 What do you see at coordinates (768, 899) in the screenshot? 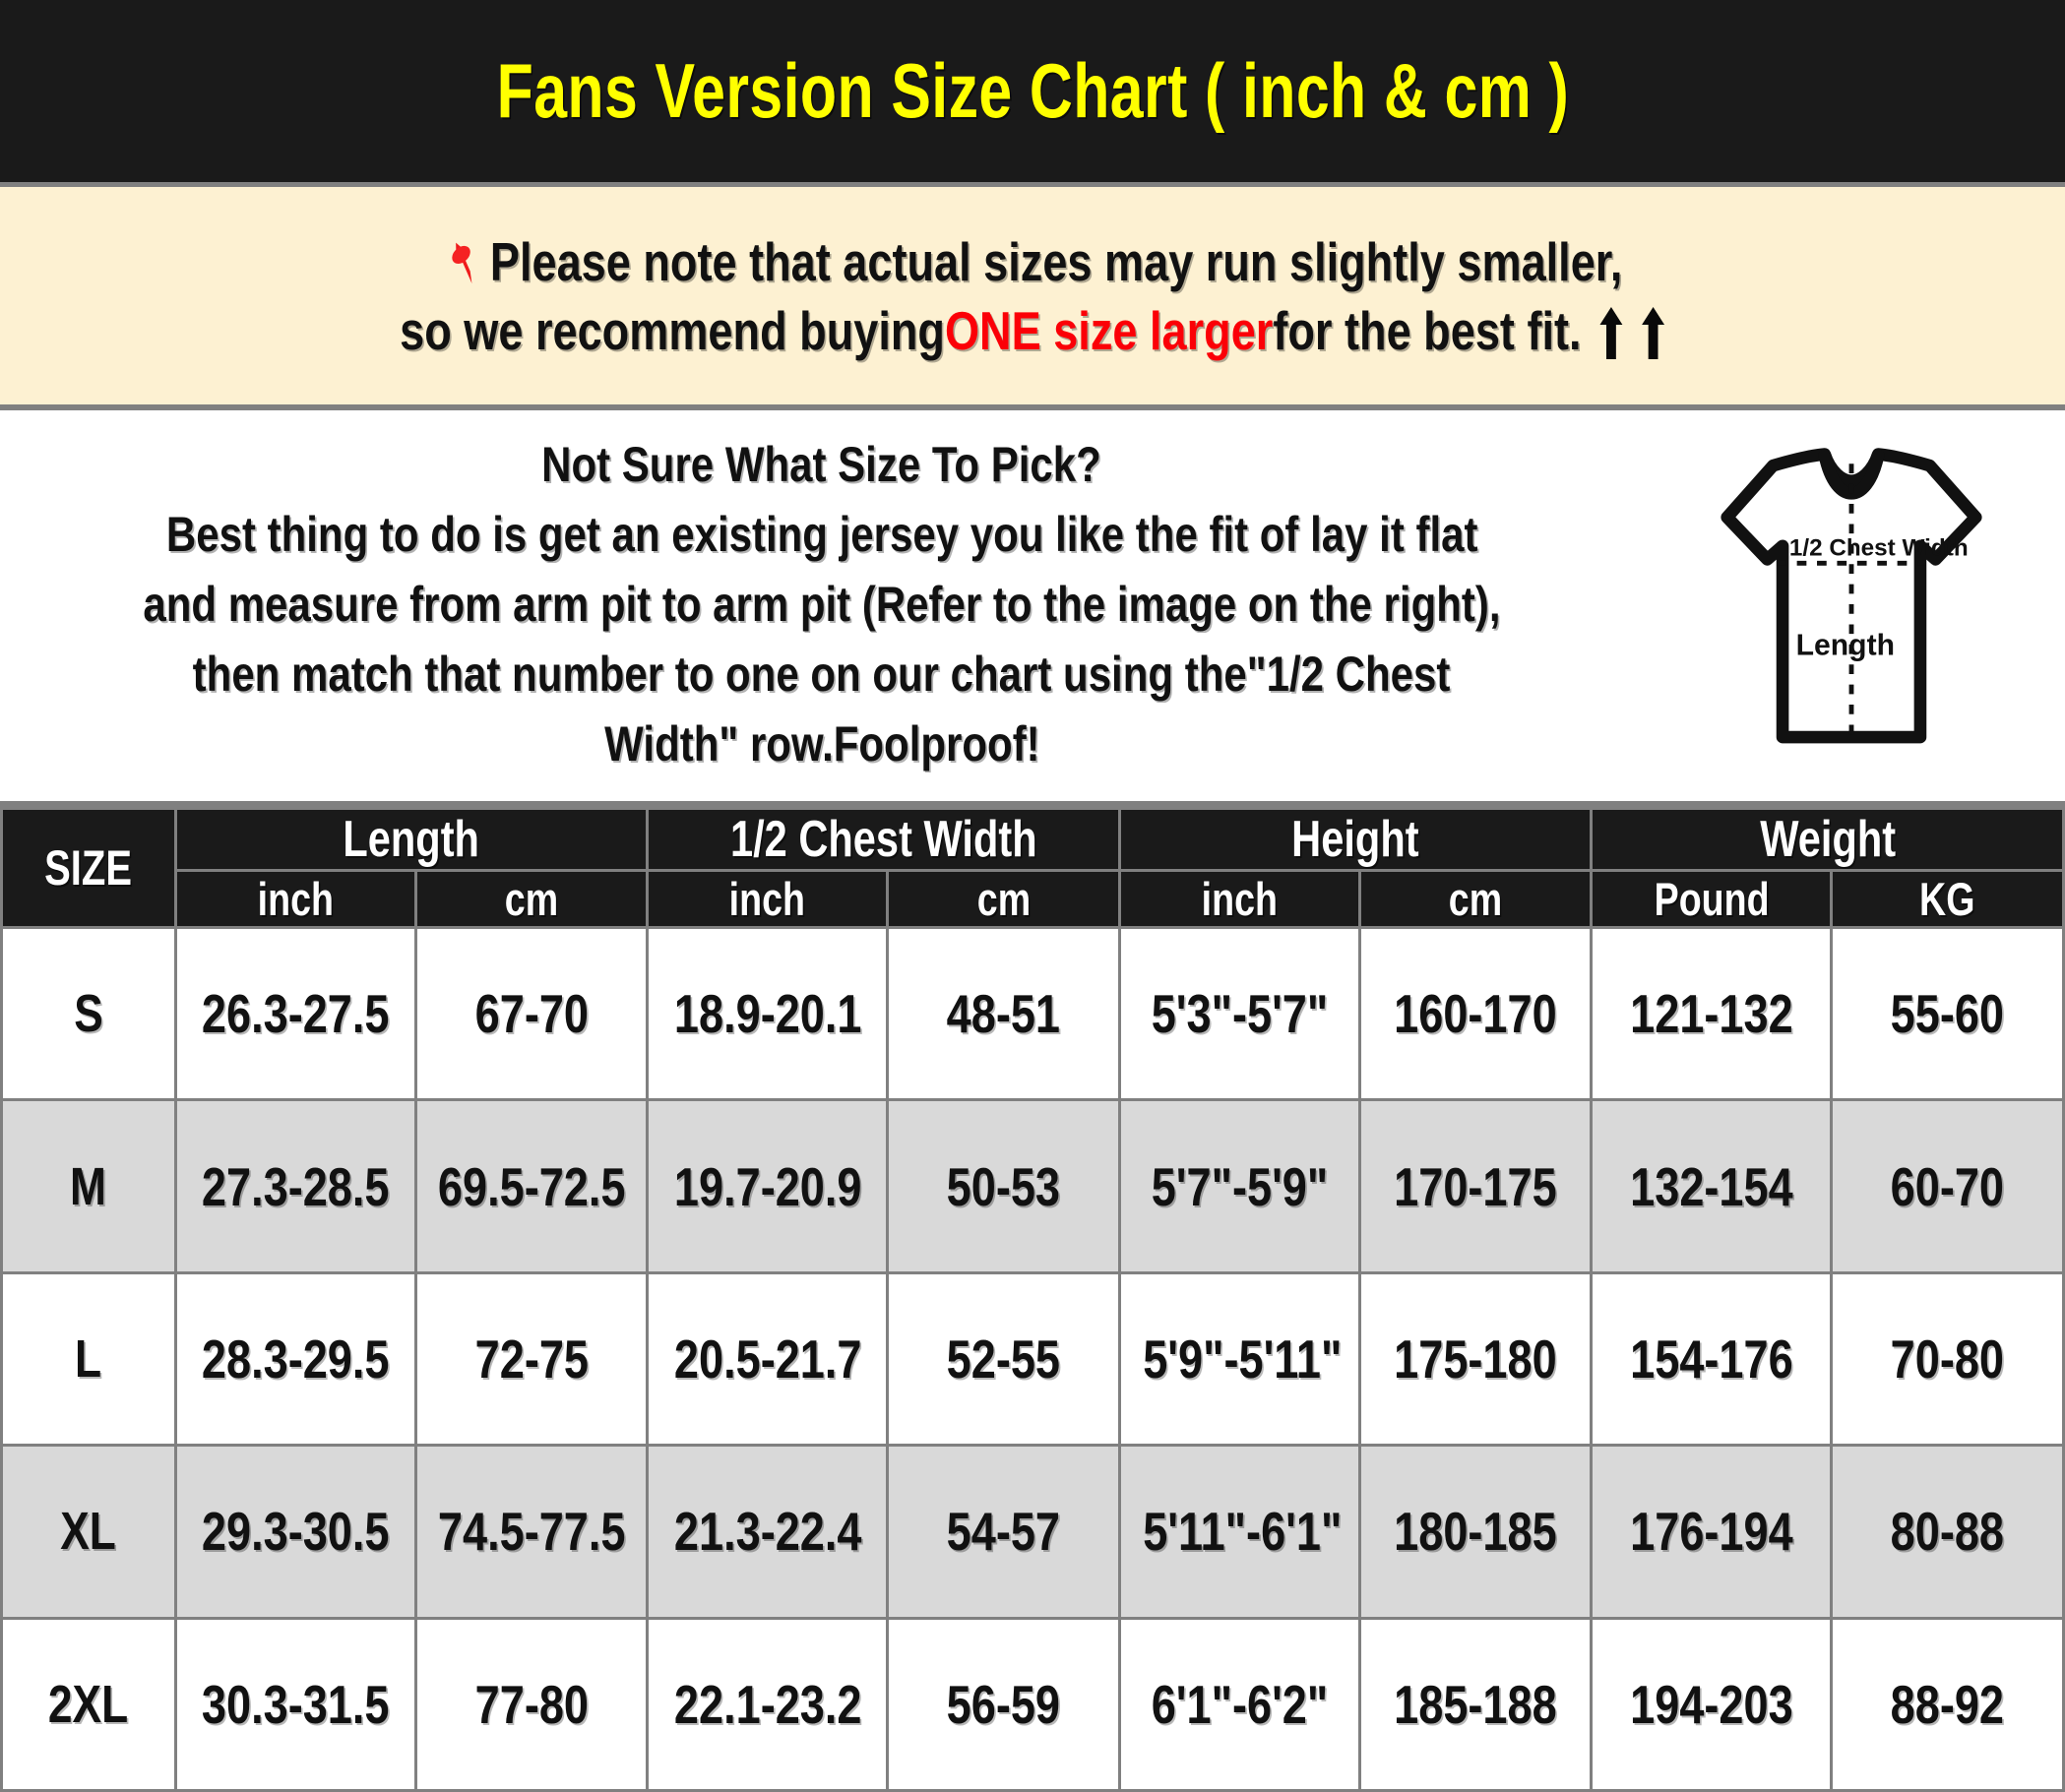
I see `header-unit-chest-inch: inch` at bounding box center [768, 899].